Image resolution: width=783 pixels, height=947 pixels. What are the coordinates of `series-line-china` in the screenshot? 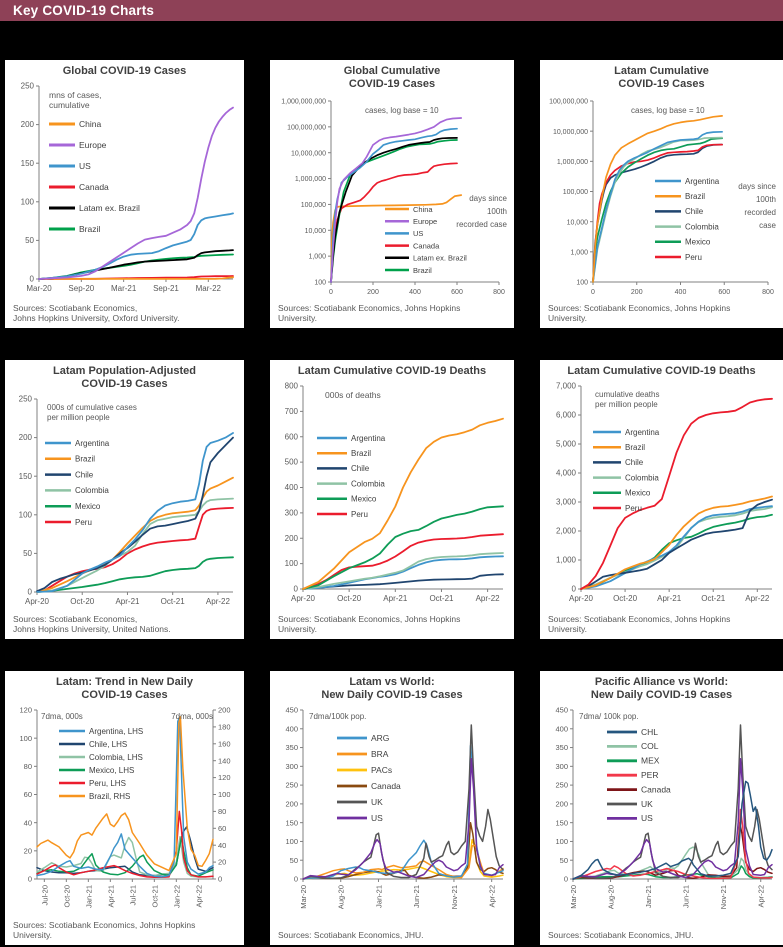 It's located at (135, 278).